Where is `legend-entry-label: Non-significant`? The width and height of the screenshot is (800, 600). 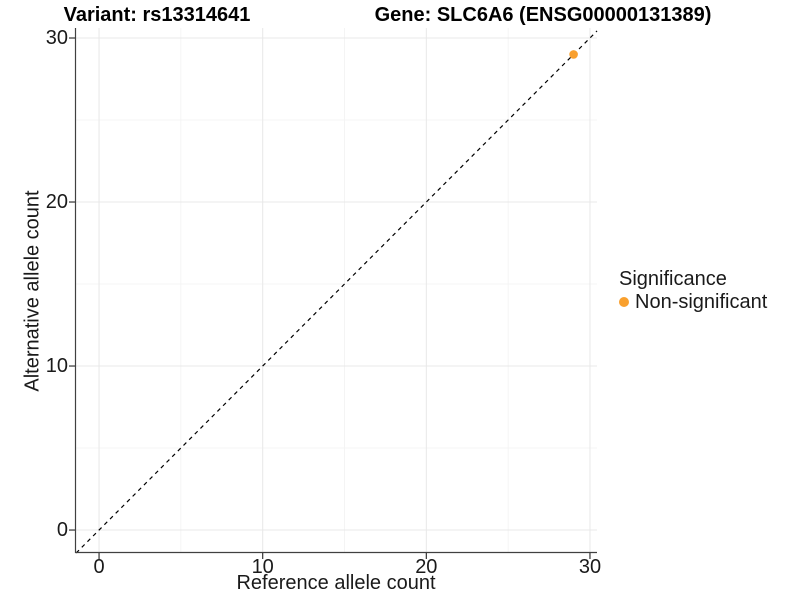
legend-entry-label: Non-significant is located at coordinates (701, 302).